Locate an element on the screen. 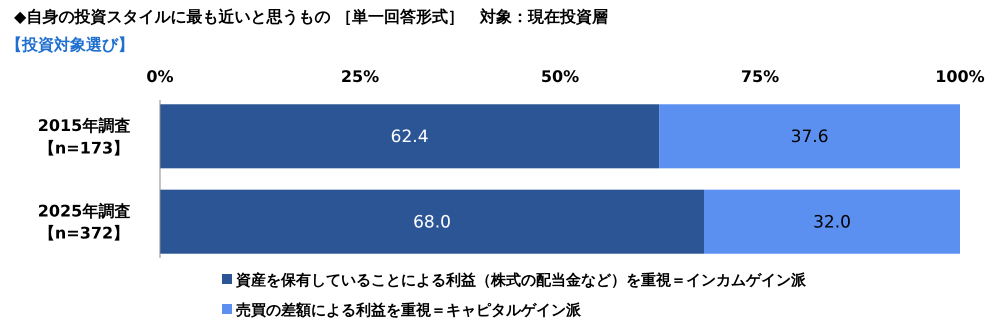  legend-label: 資産を保有していることによる利益（株式の配当金など）を重視＝インカムゲイン派 is located at coordinates (521, 280).